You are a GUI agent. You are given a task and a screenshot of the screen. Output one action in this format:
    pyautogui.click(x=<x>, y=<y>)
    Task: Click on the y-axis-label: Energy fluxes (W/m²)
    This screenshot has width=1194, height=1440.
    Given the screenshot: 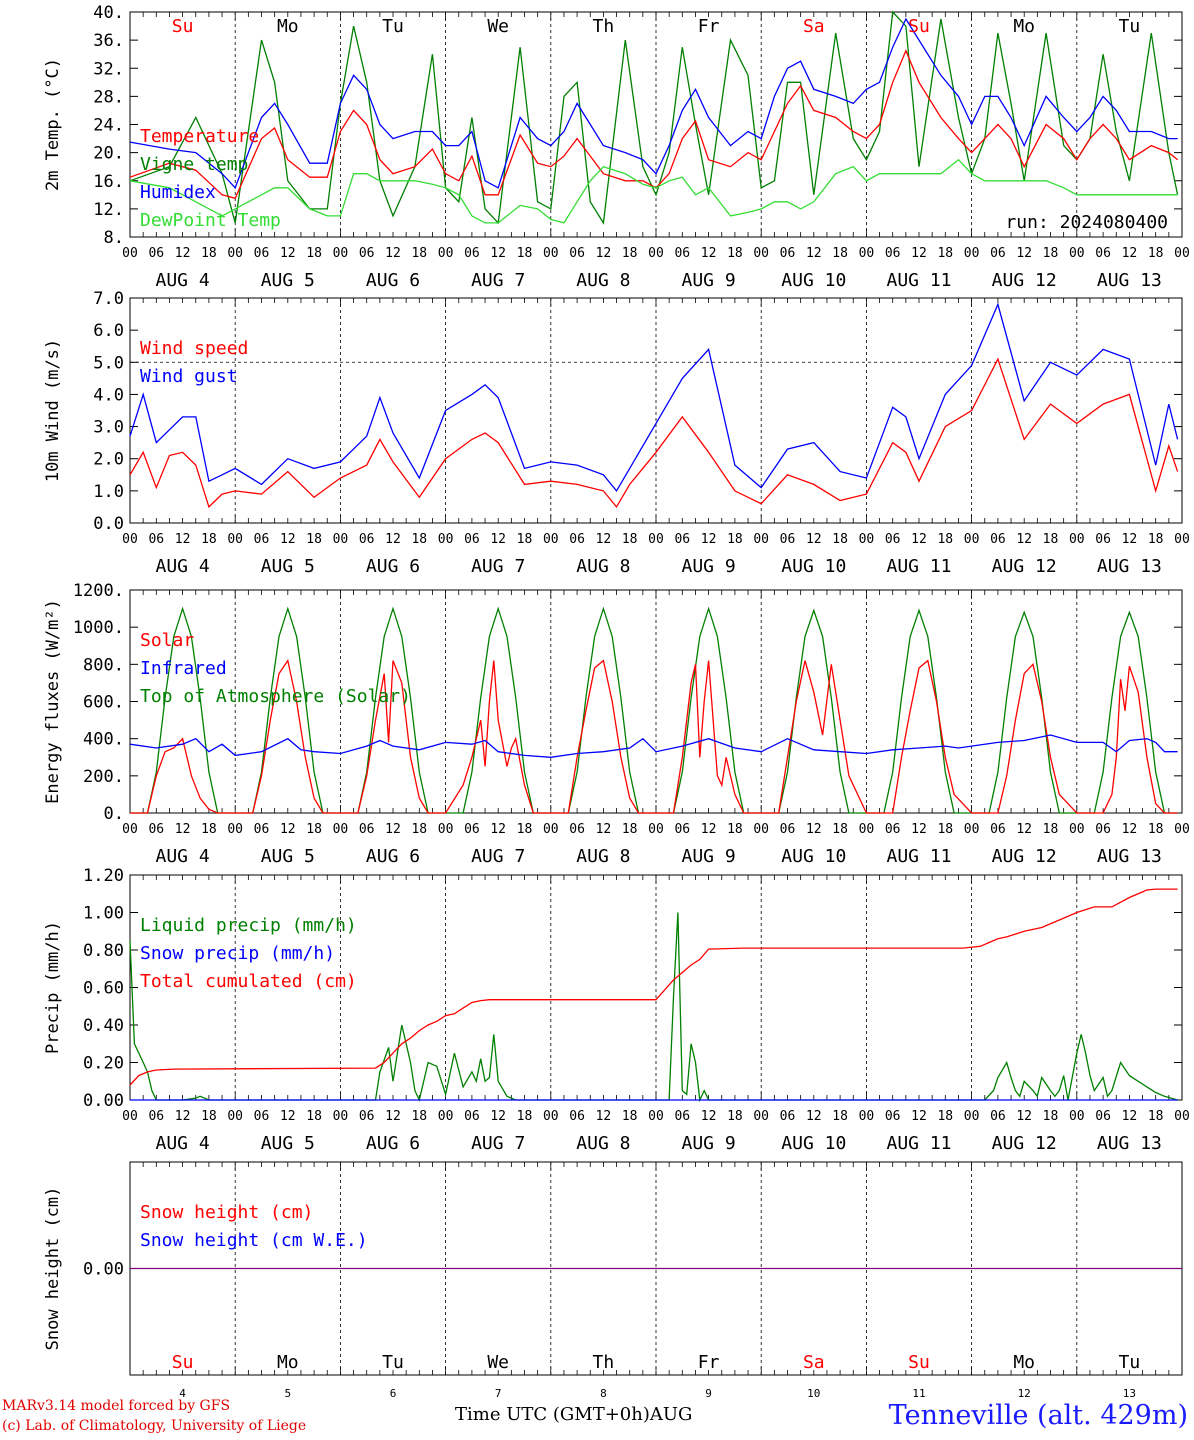 What is the action you would take?
    pyautogui.click(x=53, y=701)
    